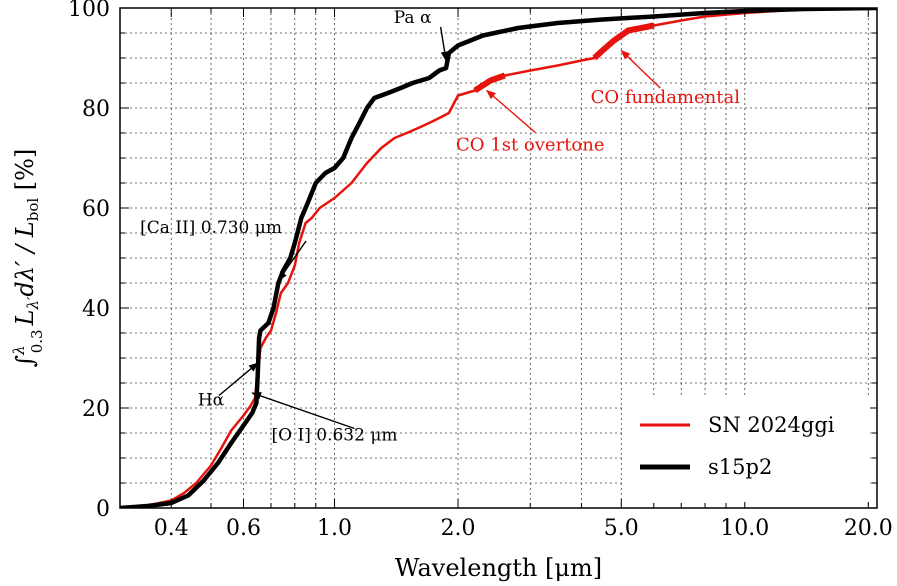 The height and width of the screenshot is (586, 897). Describe the element at coordinates (33, 210) in the screenshot. I see `ylabel-bol: bol` at that location.